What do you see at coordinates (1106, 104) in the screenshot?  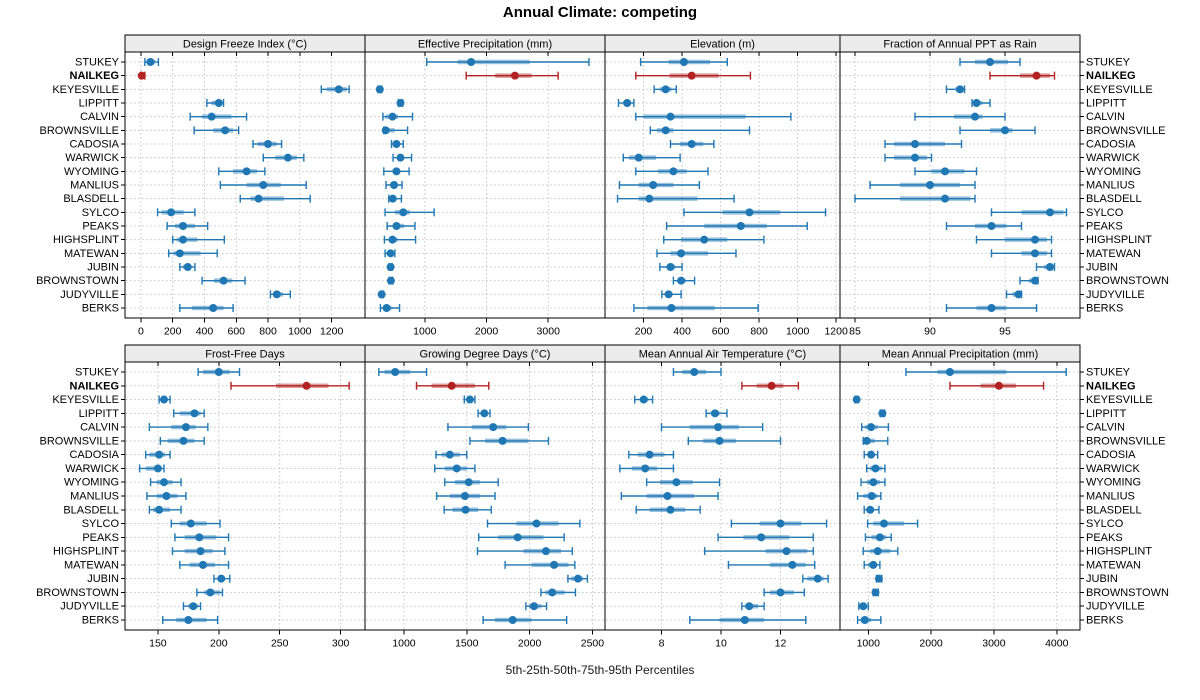 I see `site-label-right: LIPPITT` at bounding box center [1106, 104].